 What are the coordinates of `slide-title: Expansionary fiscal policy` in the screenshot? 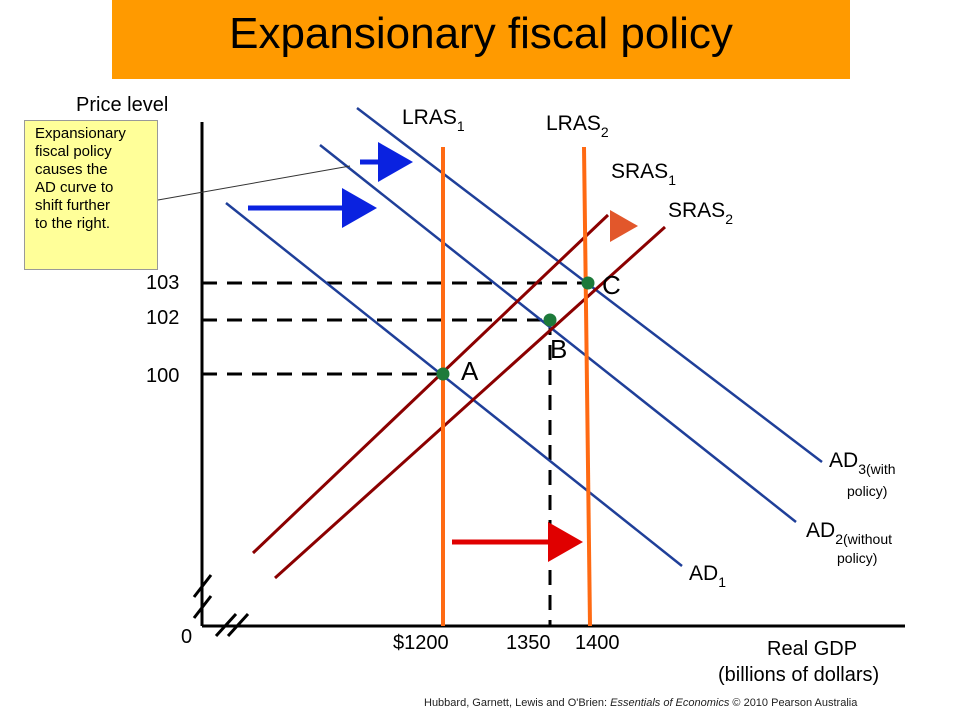 It's located at (481, 33).